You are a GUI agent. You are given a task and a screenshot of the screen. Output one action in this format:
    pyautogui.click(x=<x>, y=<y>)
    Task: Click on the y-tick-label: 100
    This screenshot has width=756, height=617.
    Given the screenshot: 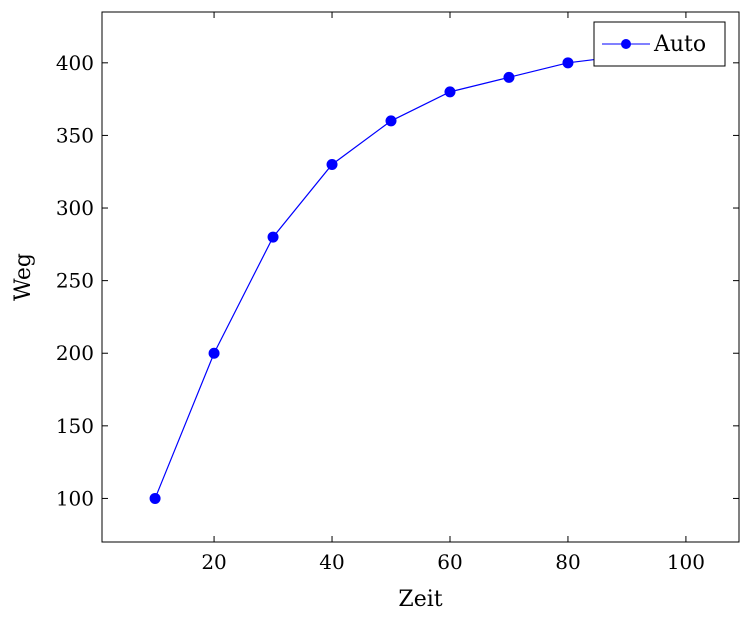 What is the action you would take?
    pyautogui.click(x=75, y=498)
    